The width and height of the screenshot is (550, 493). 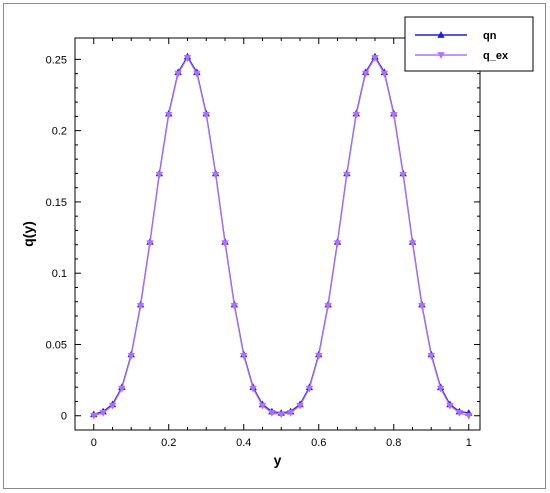 I want to click on legend: qn q_ex, so click(x=469, y=44).